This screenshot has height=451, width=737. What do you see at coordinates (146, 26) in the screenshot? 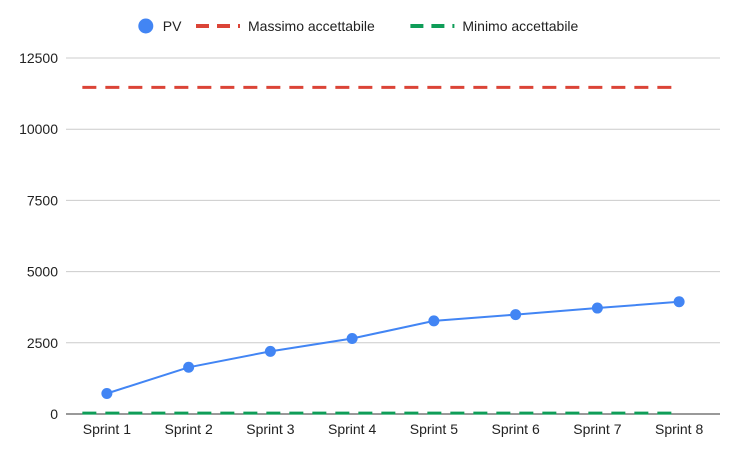
I see `legend-swatch` at bounding box center [146, 26].